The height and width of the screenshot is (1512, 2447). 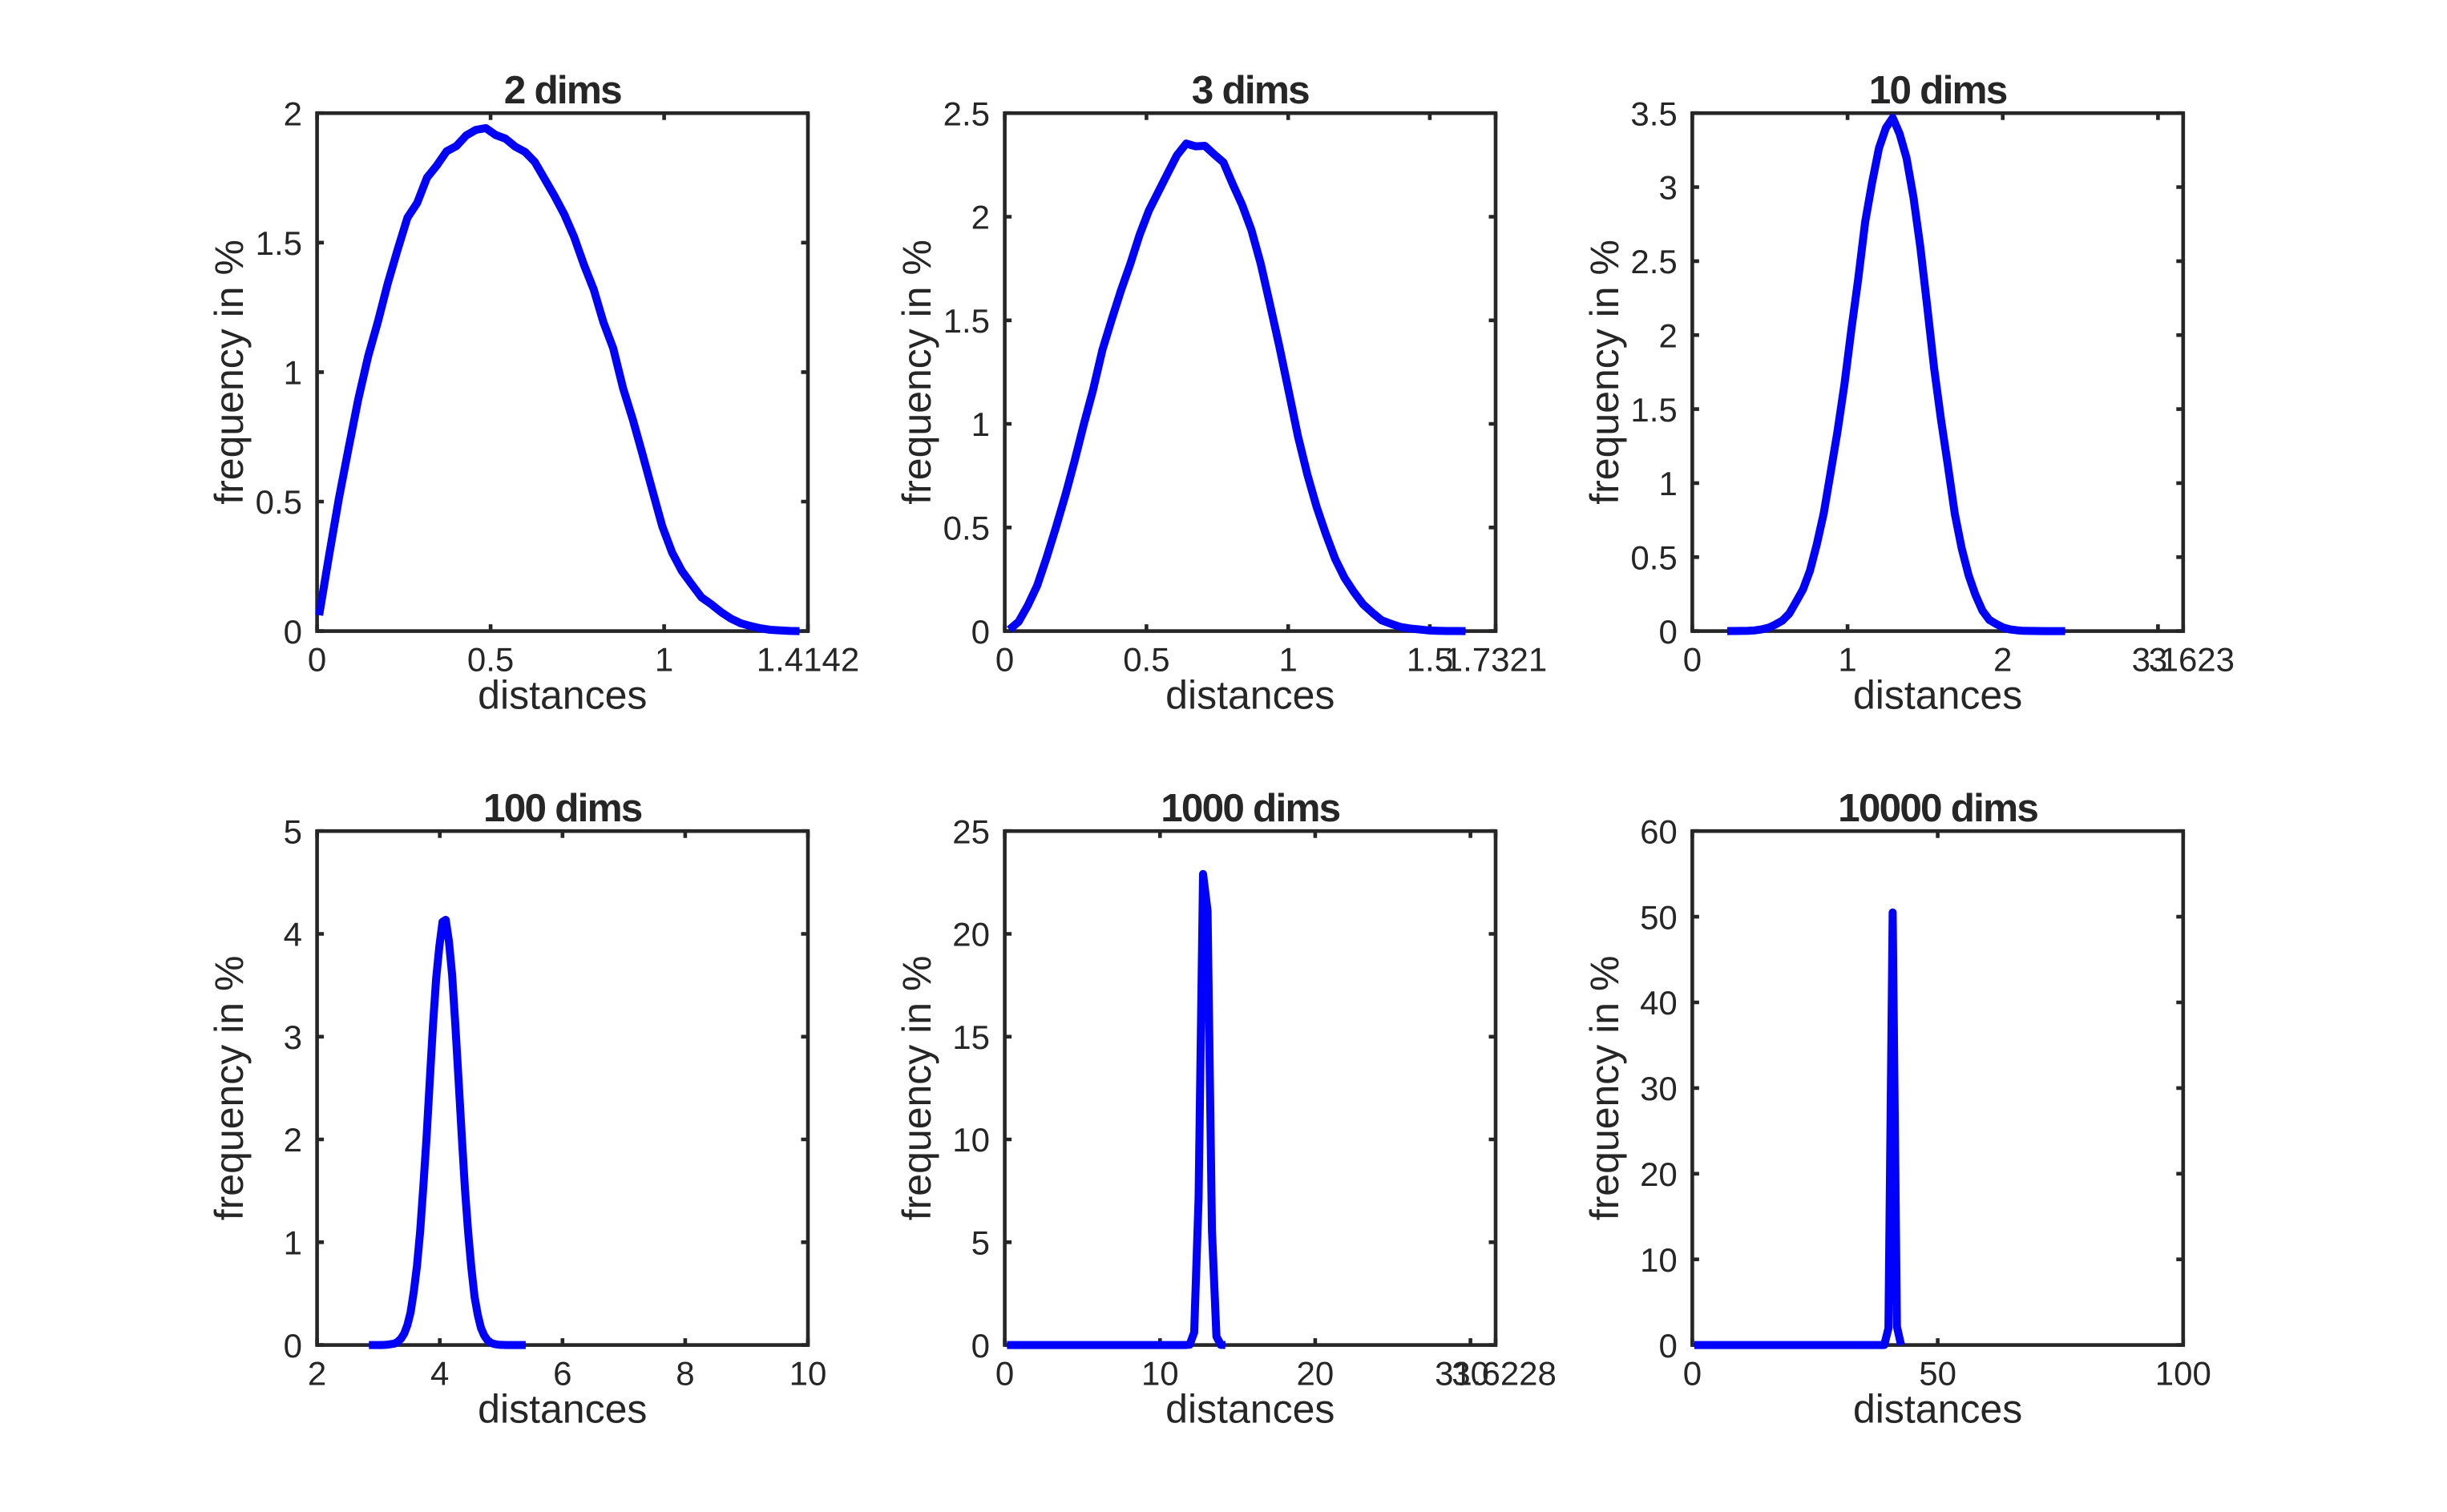 I want to click on svg-text: 100 dims, so click(x=562, y=808).